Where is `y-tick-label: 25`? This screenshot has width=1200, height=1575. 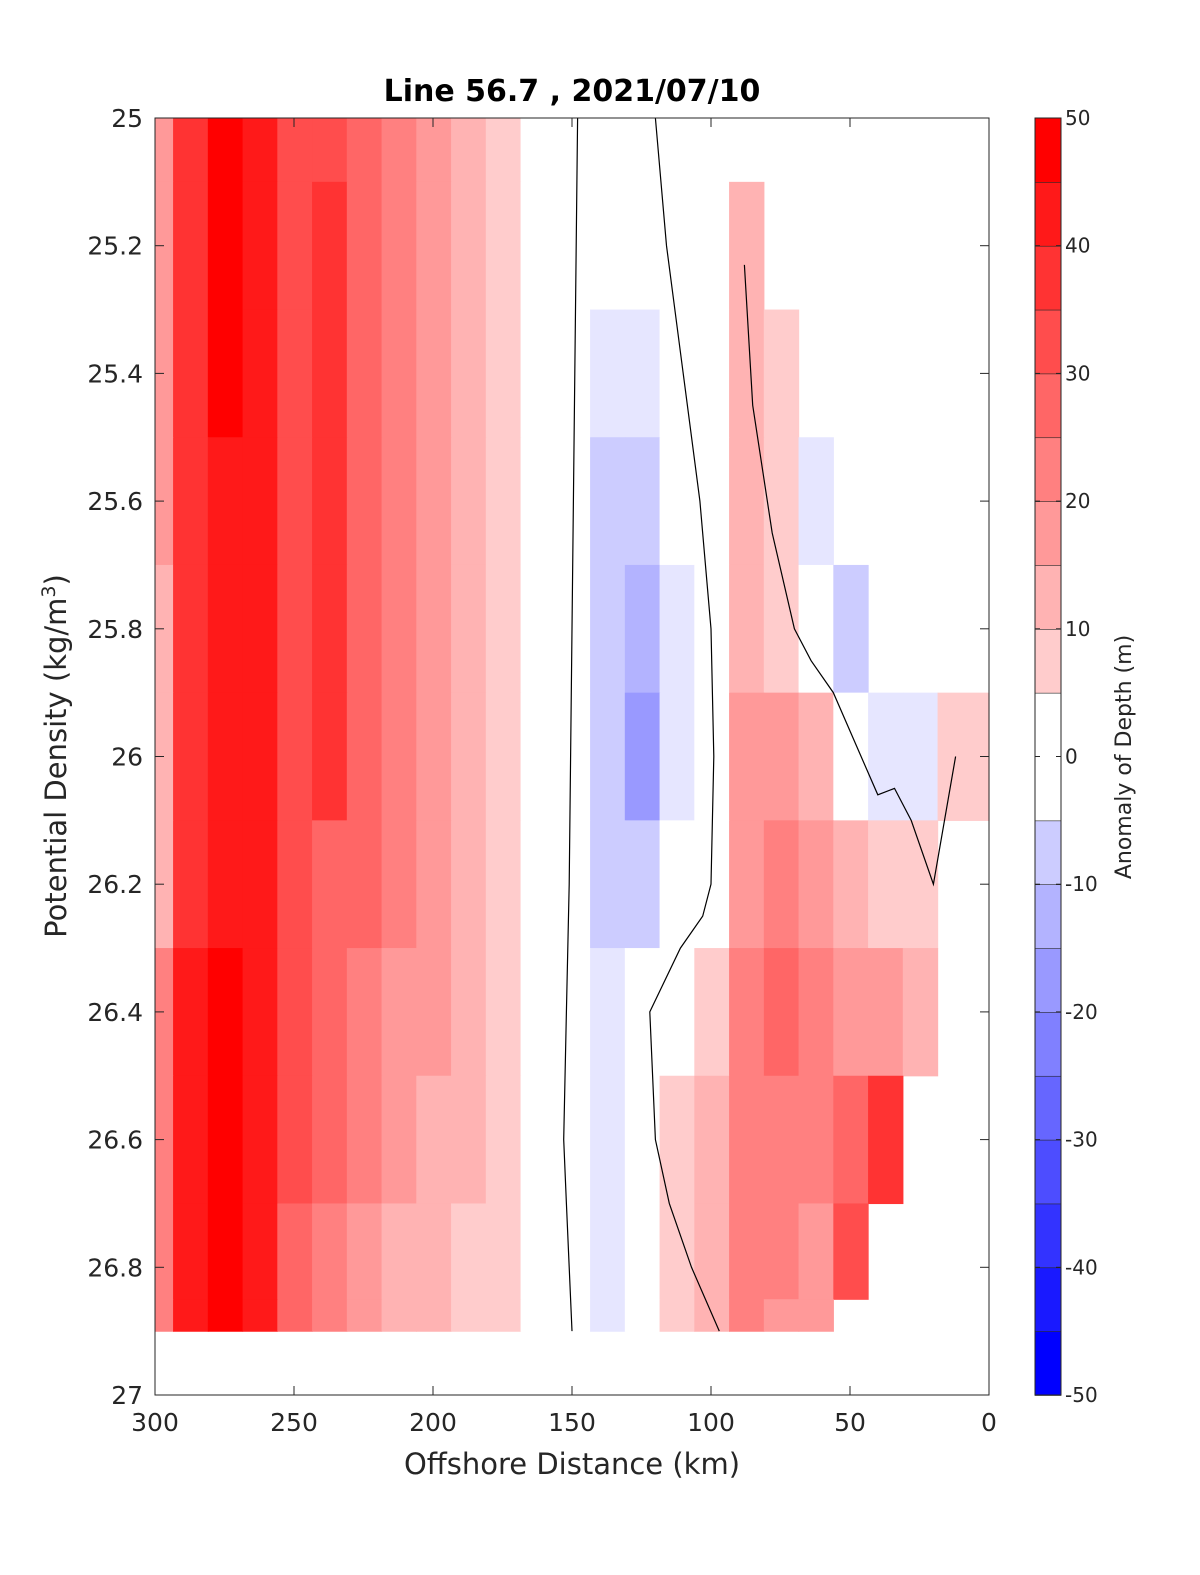 y-tick-label: 25 is located at coordinates (127, 118).